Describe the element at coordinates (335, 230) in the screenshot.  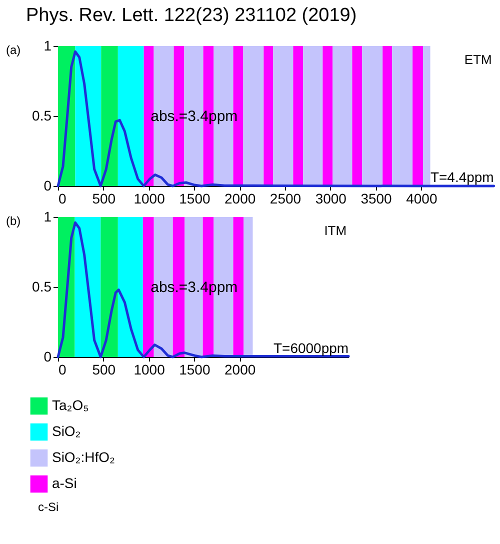
I see `annotation: ITM` at that location.